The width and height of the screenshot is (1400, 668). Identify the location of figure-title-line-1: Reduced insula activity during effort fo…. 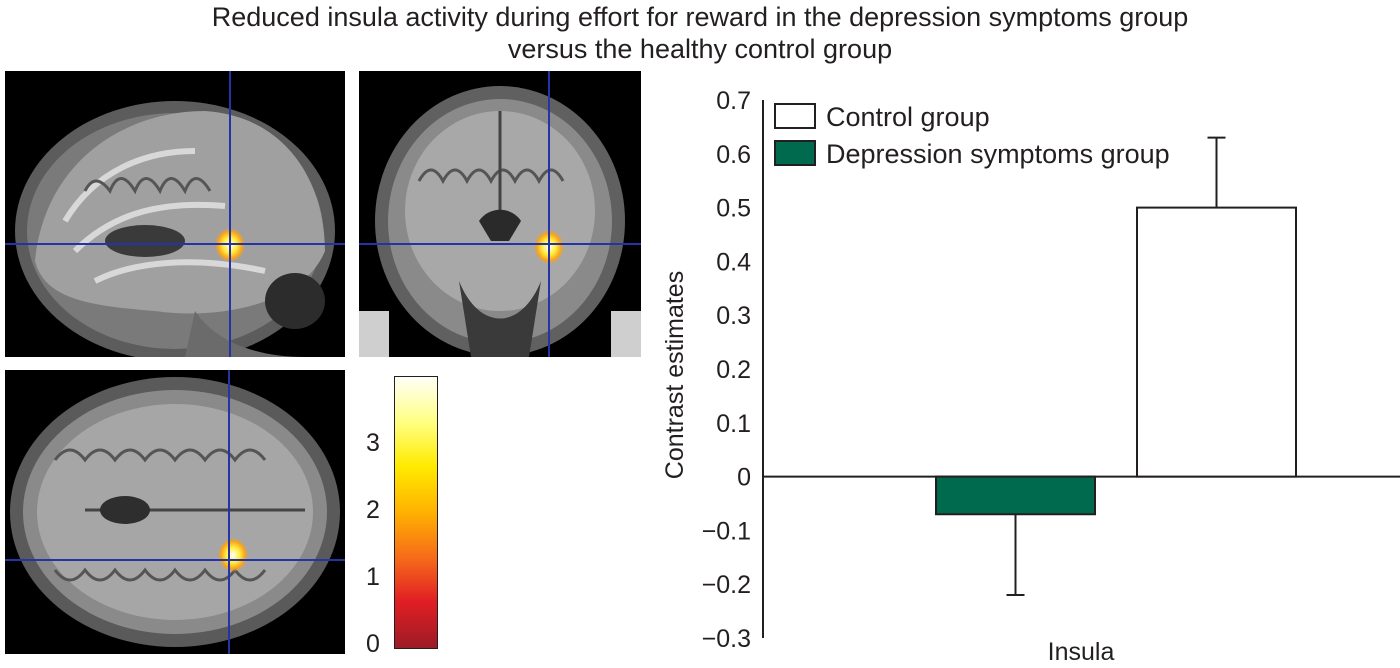
(700, 17).